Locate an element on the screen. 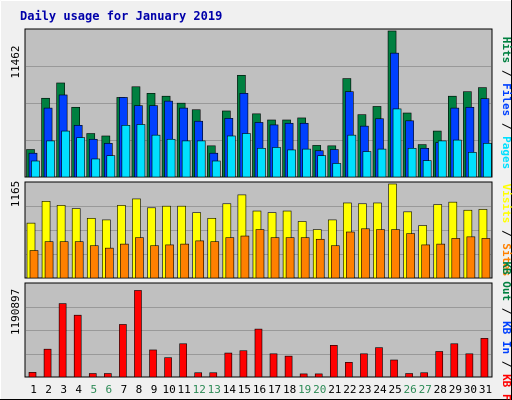 The image size is (512, 400). hits-max-label: 11462 is located at coordinates (15, 61).